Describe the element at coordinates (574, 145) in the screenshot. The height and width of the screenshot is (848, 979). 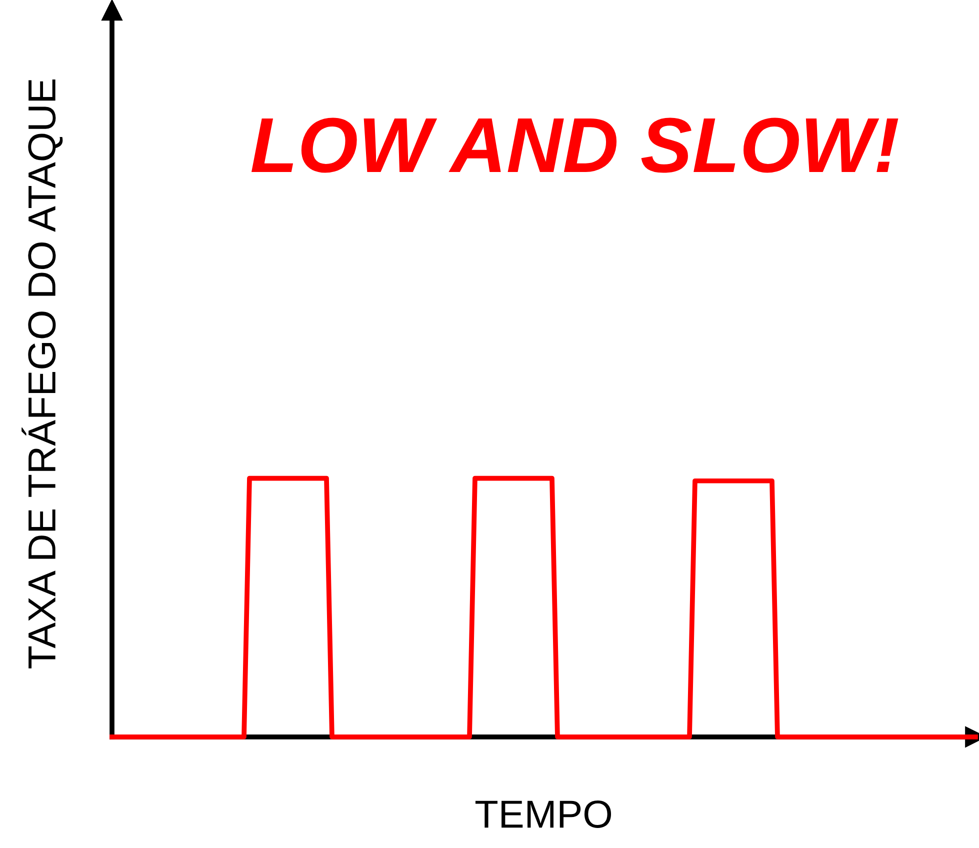
I see `text: LOW AND SLOW!` at that location.